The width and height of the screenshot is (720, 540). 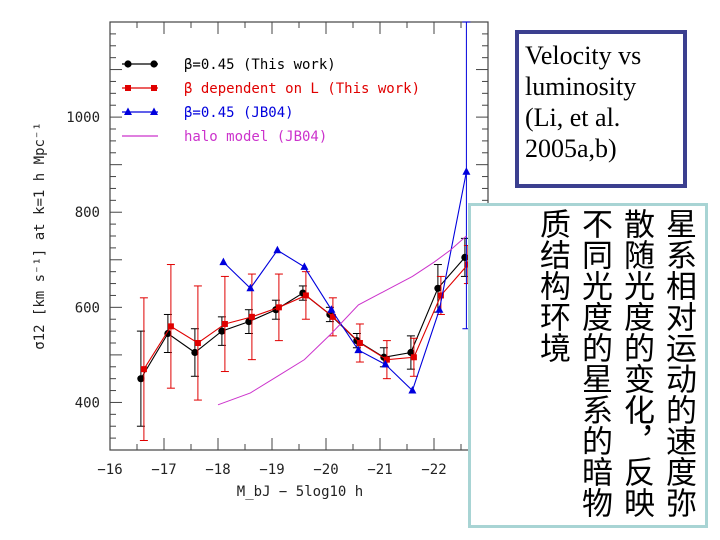 What do you see at coordinates (109, 470) in the screenshot?
I see `x-tick-label: −16` at bounding box center [109, 470].